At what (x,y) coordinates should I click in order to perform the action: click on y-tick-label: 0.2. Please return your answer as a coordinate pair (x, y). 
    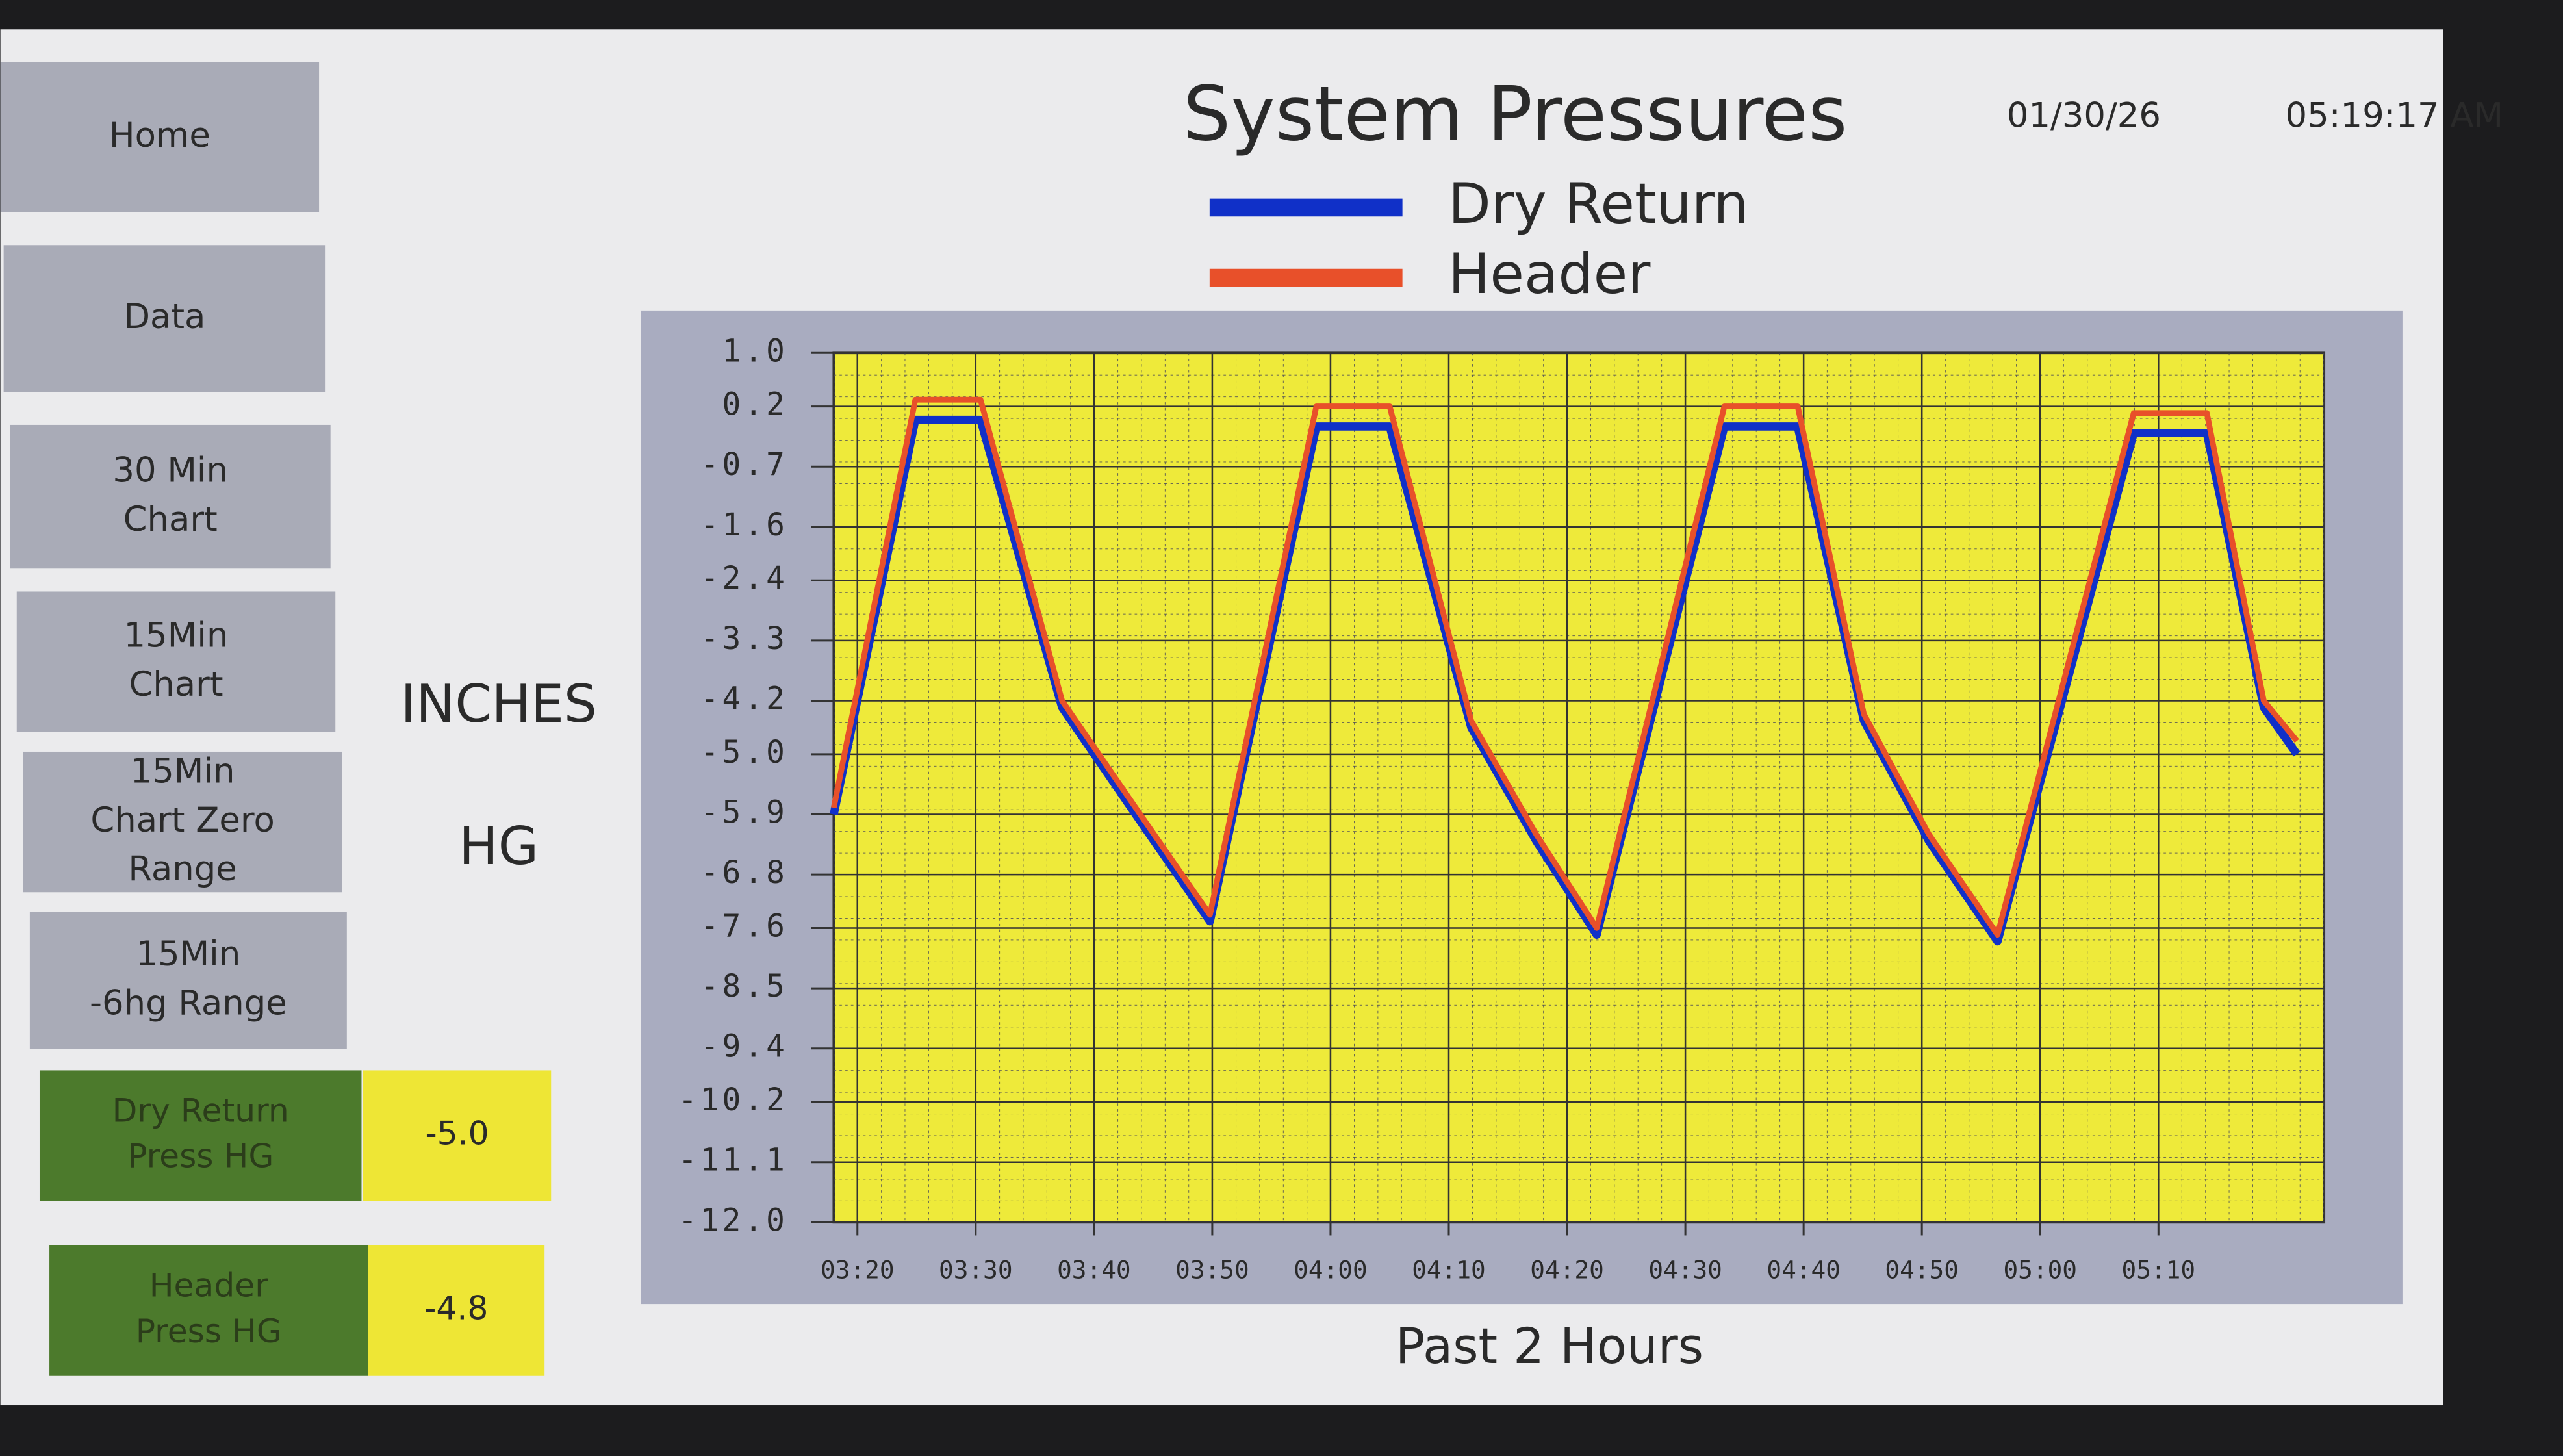
    Looking at the image, I should click on (755, 405).